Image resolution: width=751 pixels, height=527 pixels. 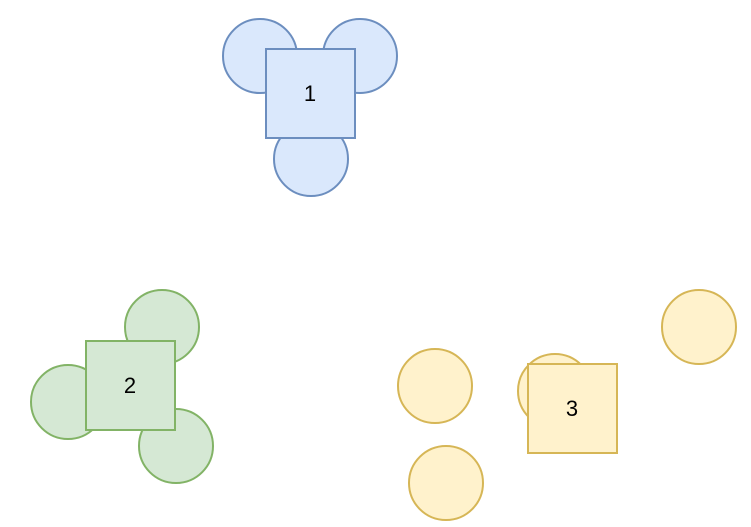 I want to click on group-2-square, so click(x=130, y=385).